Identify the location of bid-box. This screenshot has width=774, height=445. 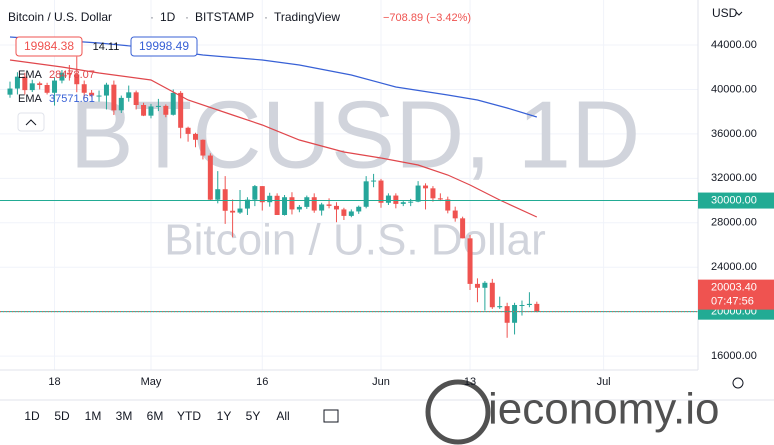
(49, 46).